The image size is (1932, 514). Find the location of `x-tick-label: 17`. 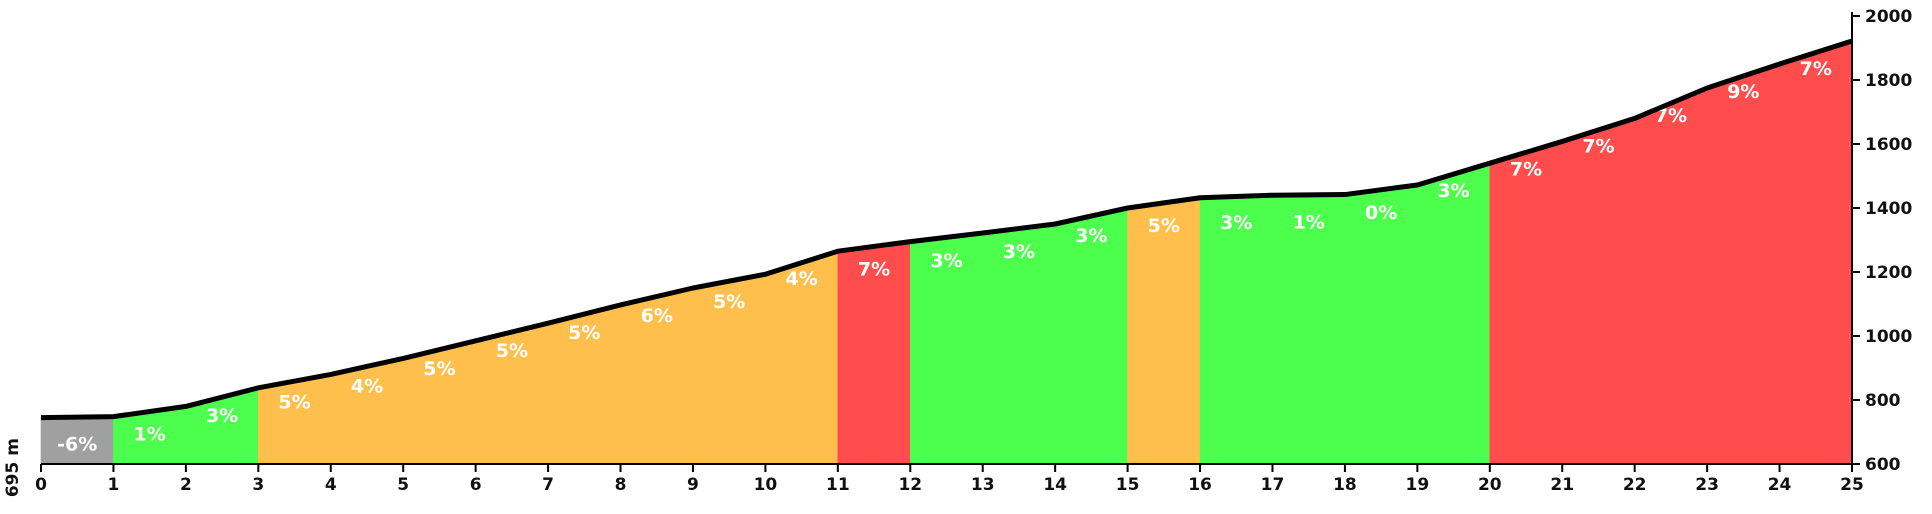

x-tick-label: 17 is located at coordinates (1273, 485).